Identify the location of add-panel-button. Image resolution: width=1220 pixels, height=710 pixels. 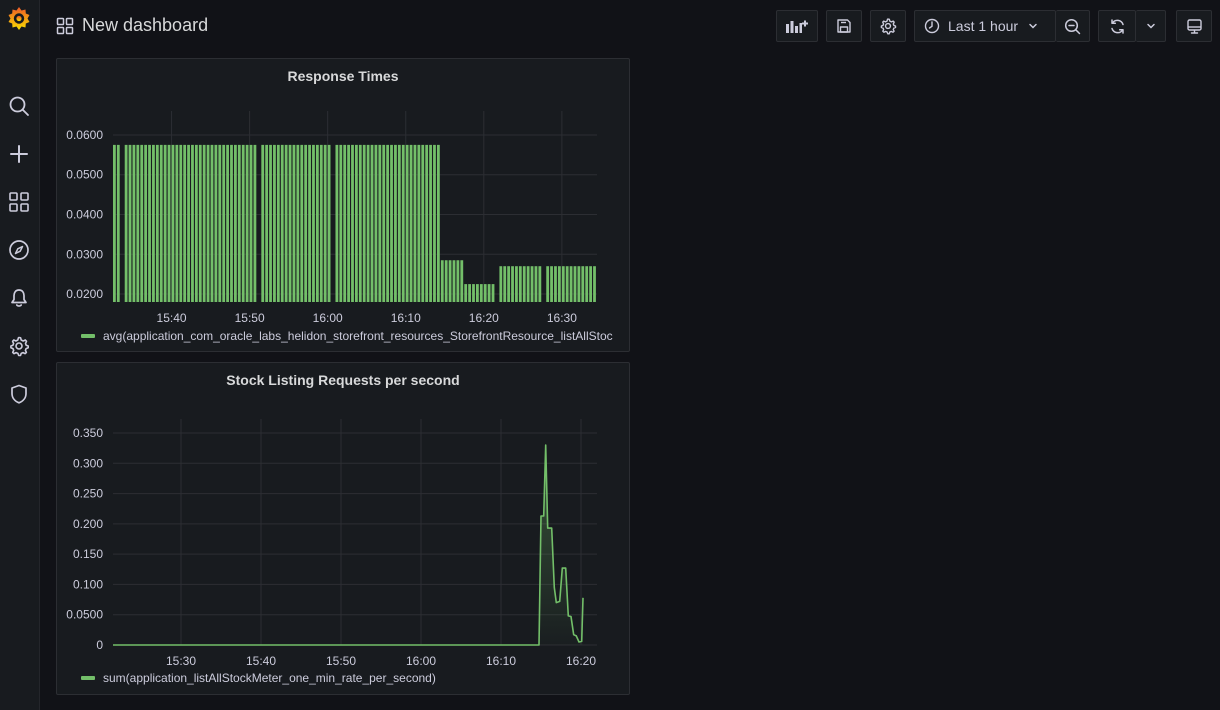
(797, 26).